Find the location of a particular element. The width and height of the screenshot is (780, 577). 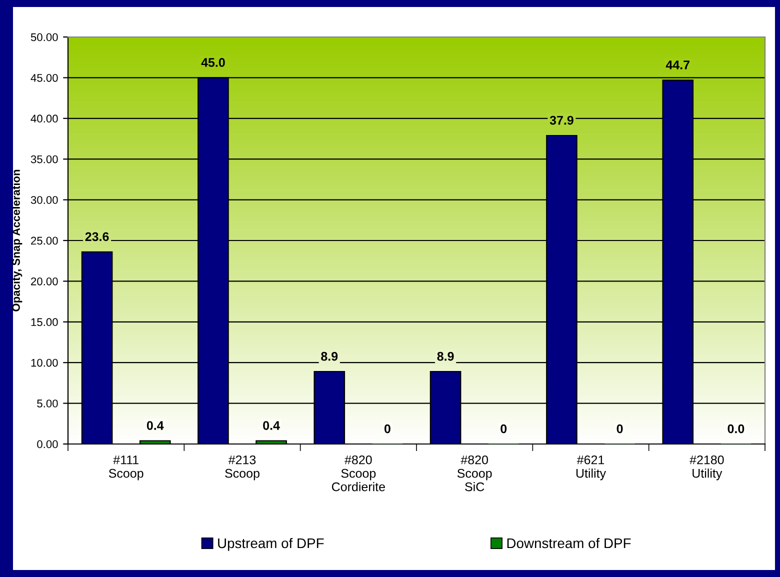

y-tick-label: 40.00 is located at coordinates (44, 118).